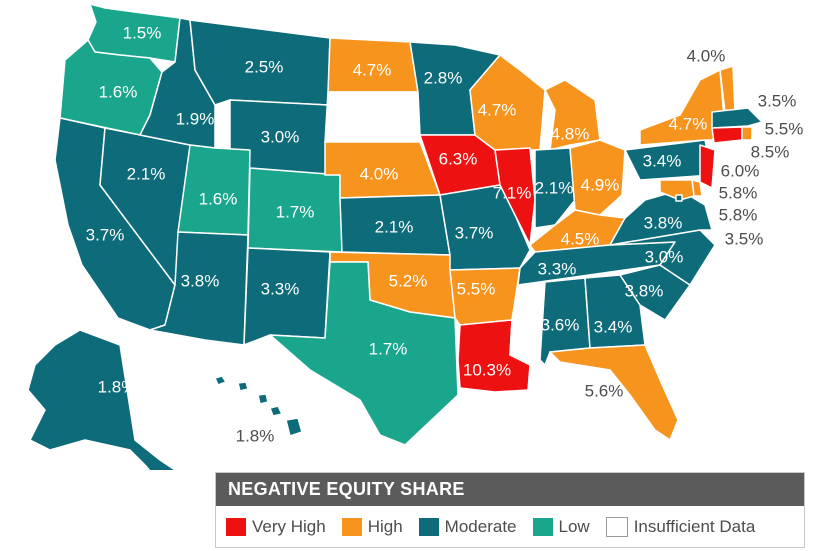  I want to click on state-shape-AK, so click(102, 399).